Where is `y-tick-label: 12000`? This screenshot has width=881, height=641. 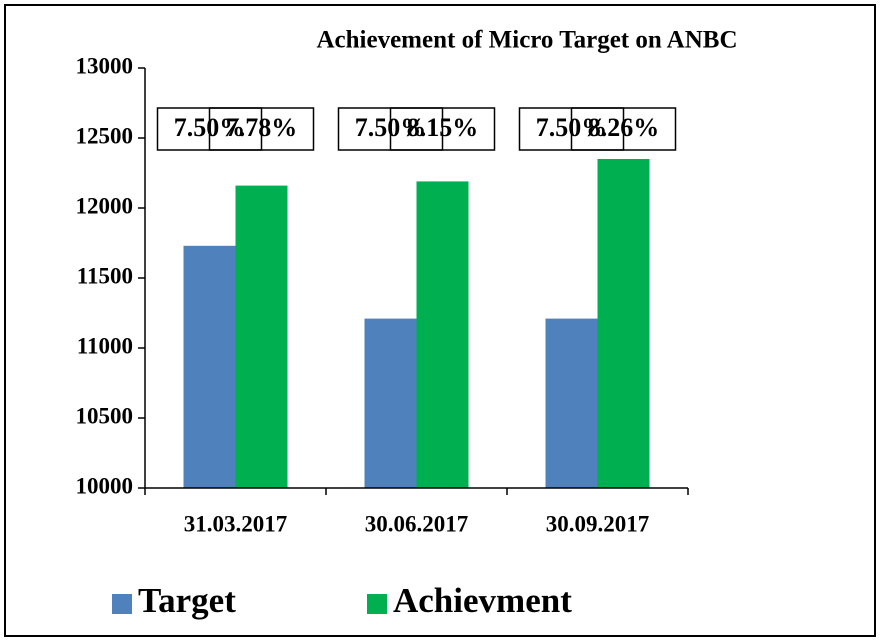
y-tick-label: 12000 is located at coordinates (105, 205).